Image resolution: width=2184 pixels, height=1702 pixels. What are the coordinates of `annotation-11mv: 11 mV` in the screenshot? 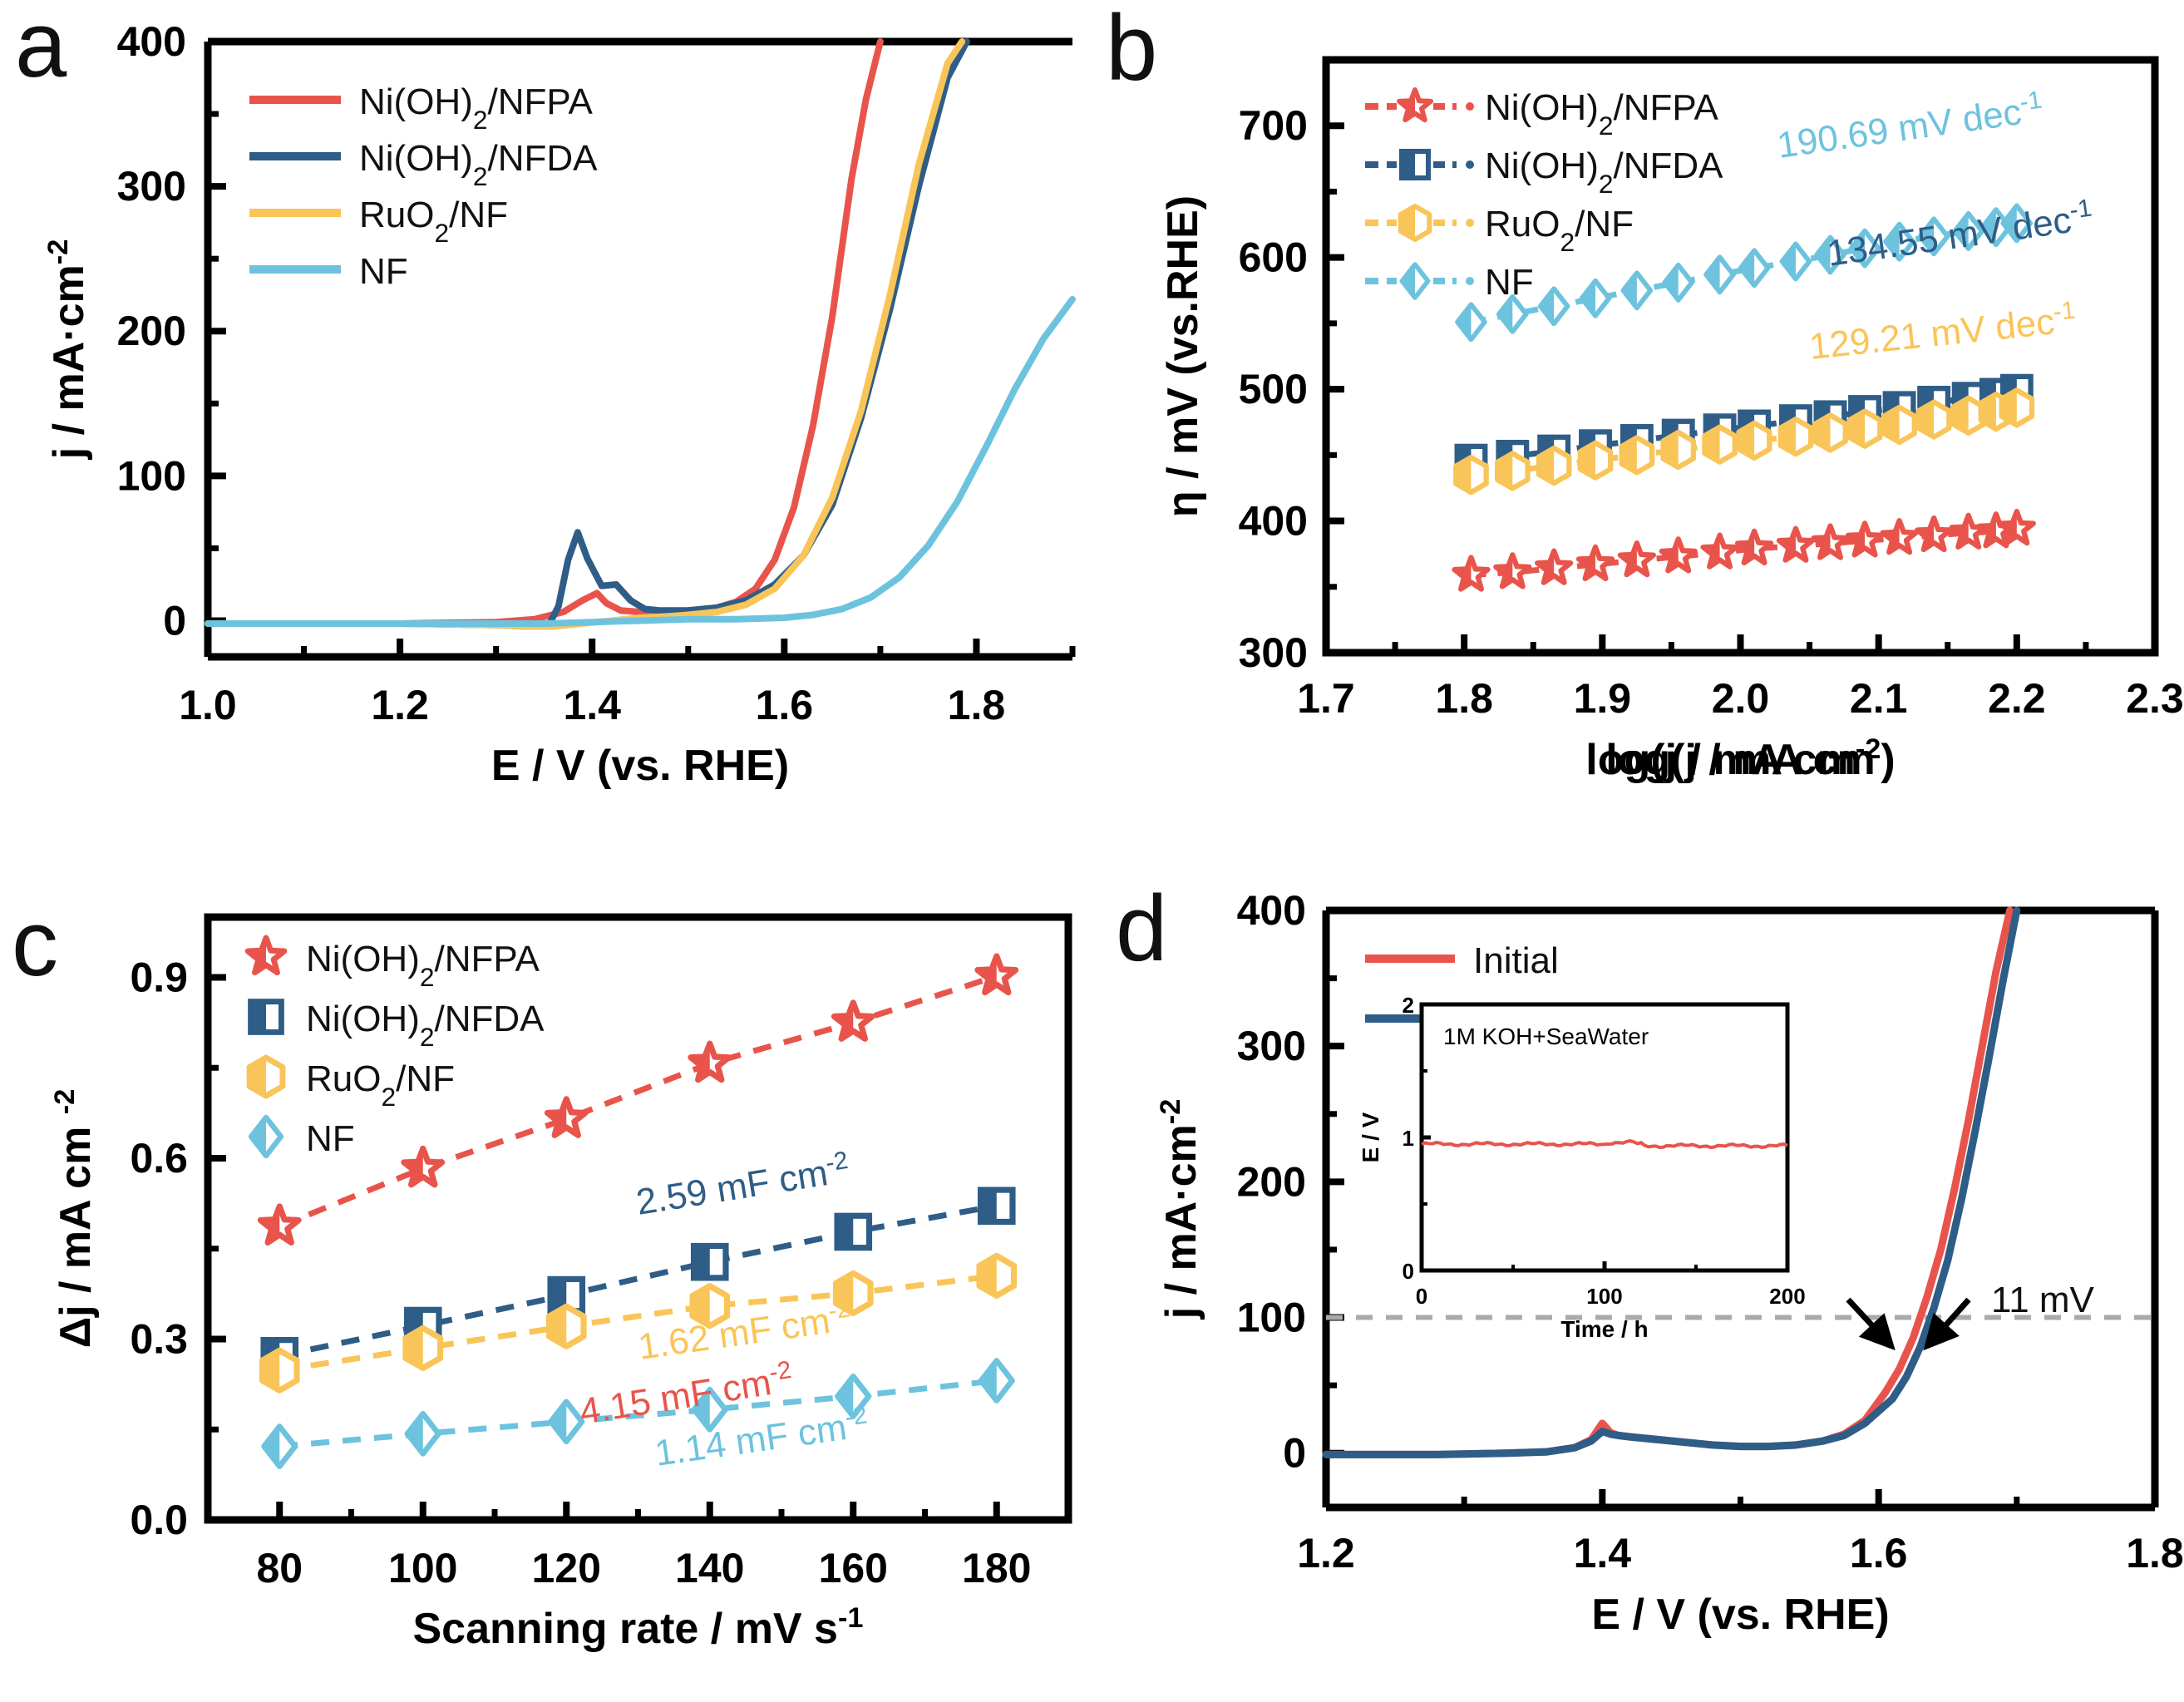 It's located at (2043, 1300).